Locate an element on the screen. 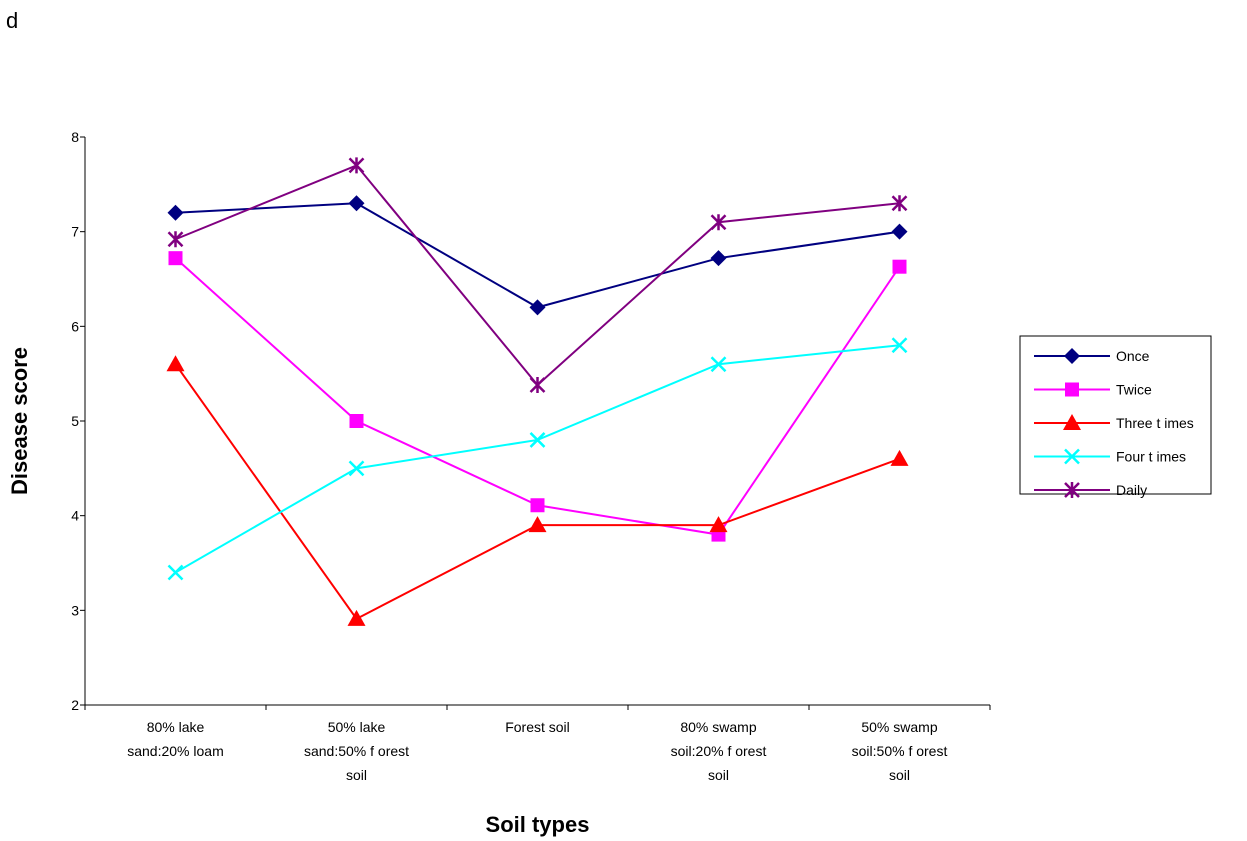 The width and height of the screenshot is (1247, 841). x-tick-label: sand:20% loam is located at coordinates (175, 751).